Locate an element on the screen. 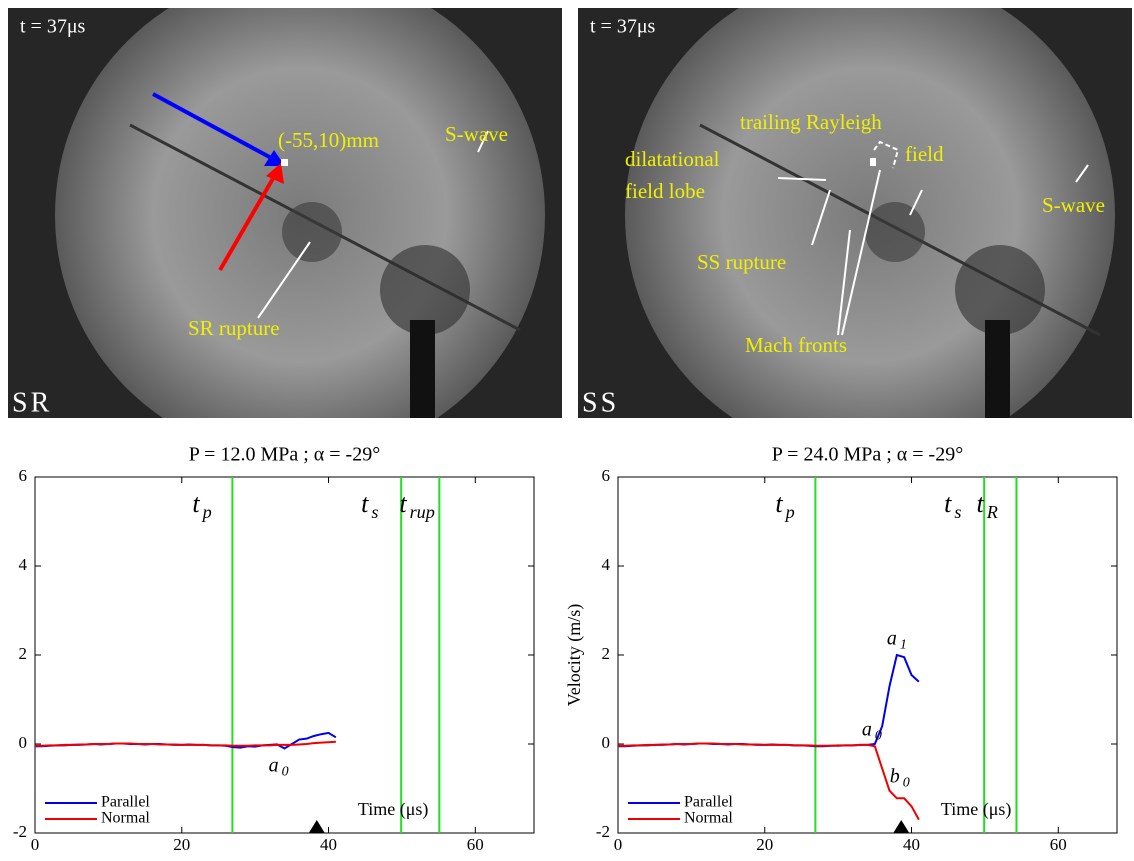 This screenshot has width=1134, height=861. event-label-sub: R is located at coordinates (992, 512).